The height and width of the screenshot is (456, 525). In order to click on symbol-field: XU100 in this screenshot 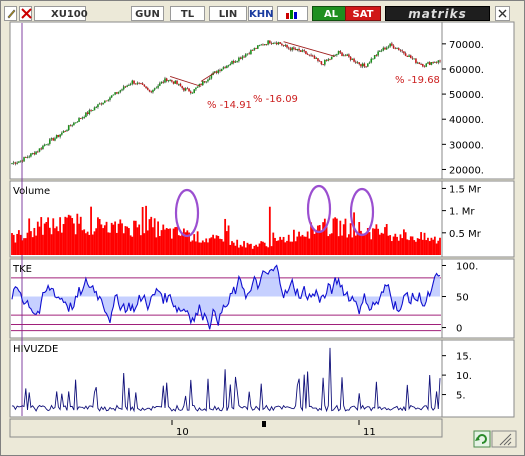, I will do `click(61, 13)`.